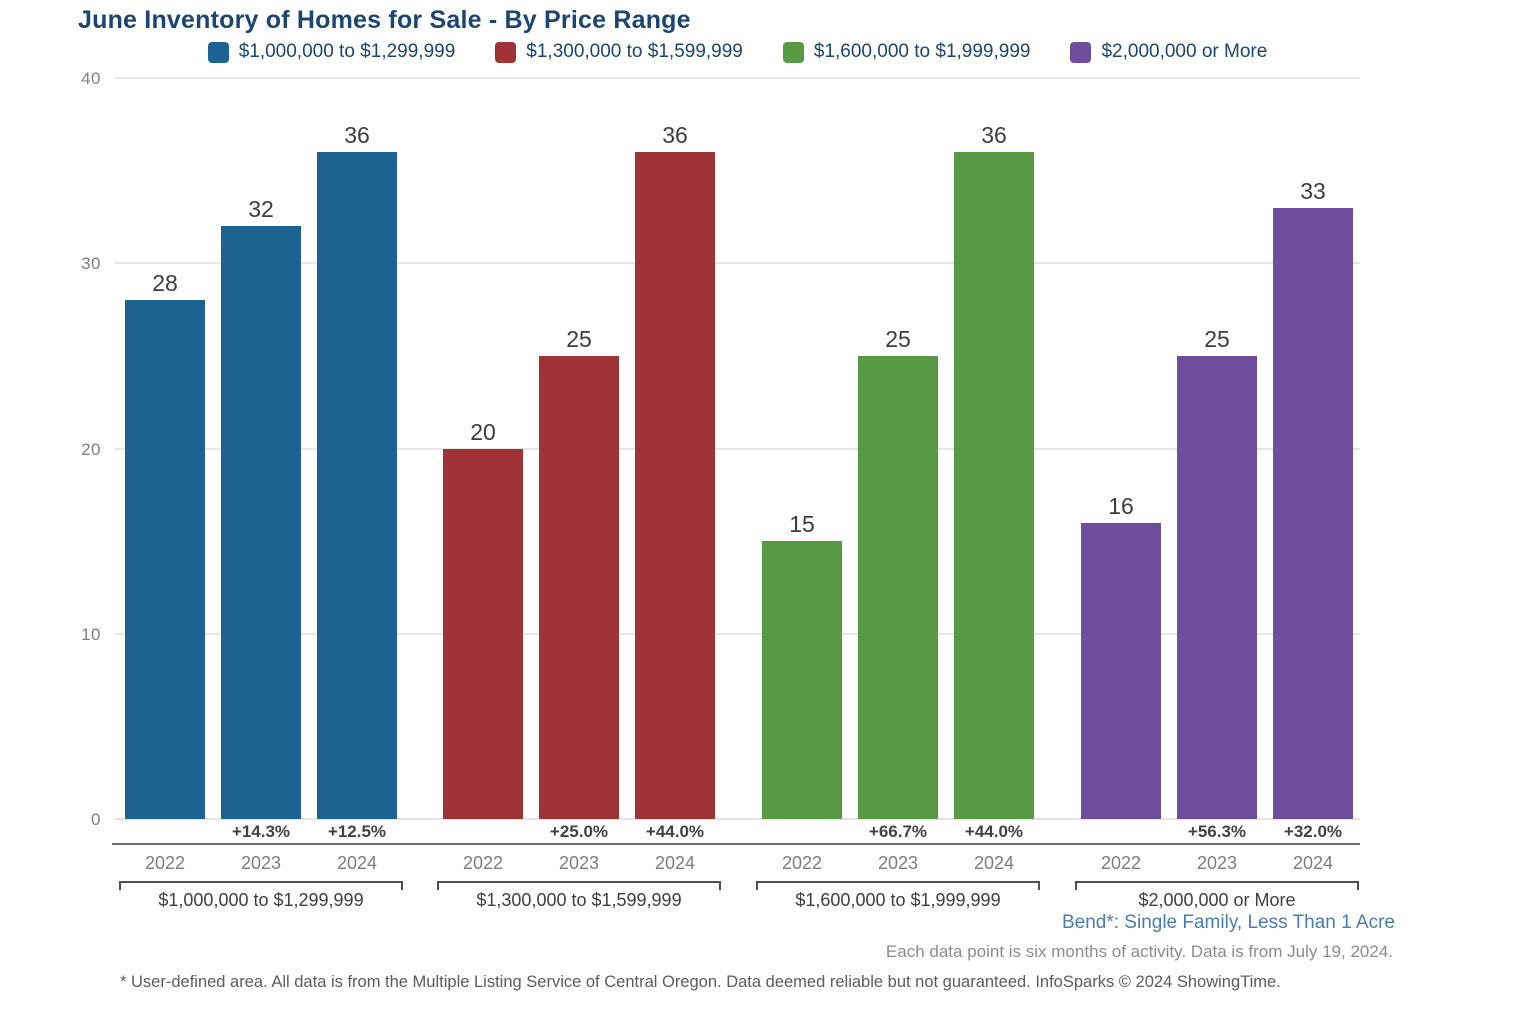 This screenshot has width=1516, height=1011. I want to click on percent-change-row: +25.0% +44.0%, so click(579, 832).